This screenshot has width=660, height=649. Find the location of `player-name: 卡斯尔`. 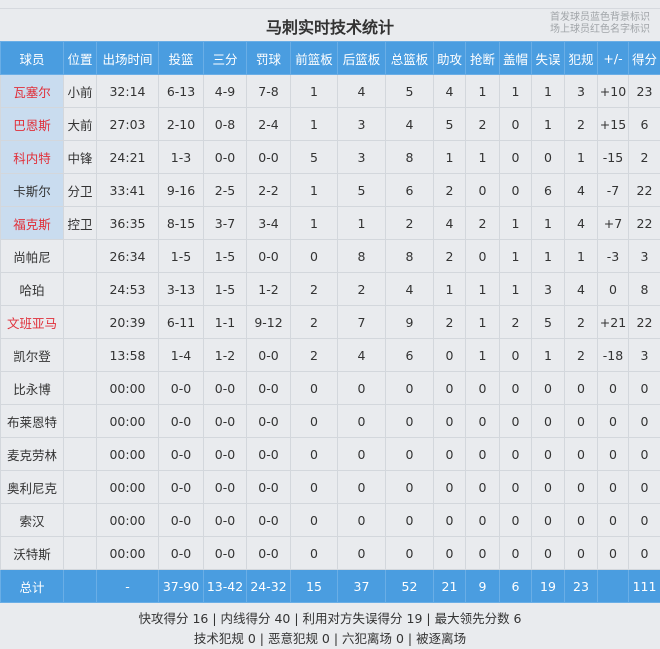

player-name: 卡斯尔 is located at coordinates (32, 190).